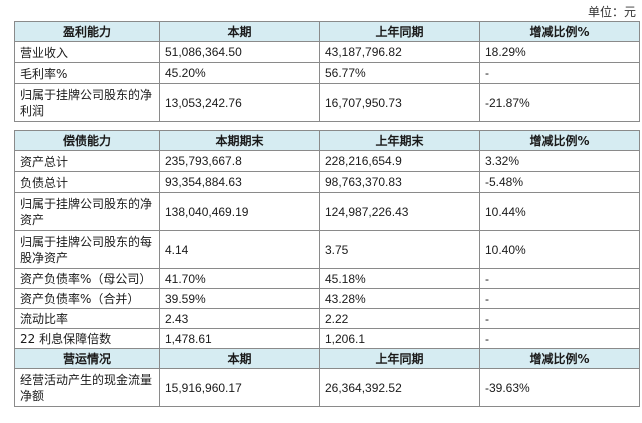 Image resolution: width=642 pixels, height=423 pixels. I want to click on cell-value: 45.18%, so click(399, 278).